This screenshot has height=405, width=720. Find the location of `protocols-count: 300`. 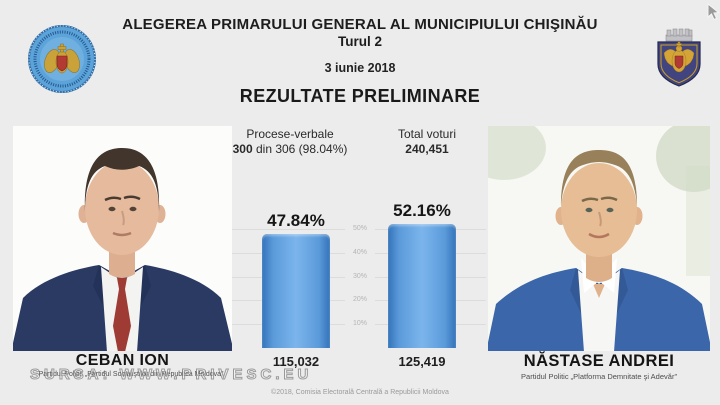

protocols-count: 300 is located at coordinates (242, 149).